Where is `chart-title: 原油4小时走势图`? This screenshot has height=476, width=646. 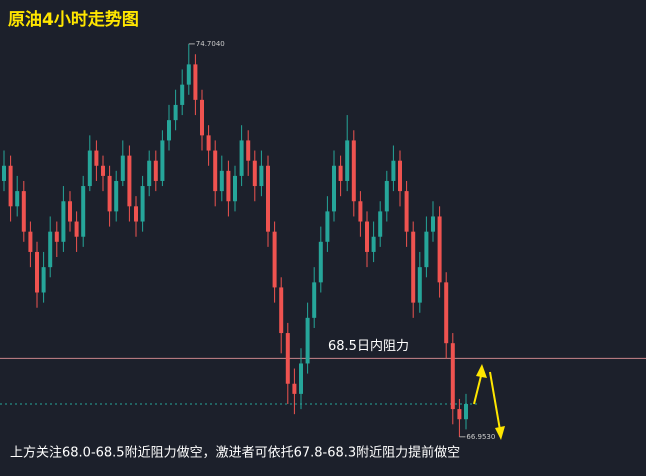 chart-title: 原油4小时走势图 is located at coordinates (73, 19).